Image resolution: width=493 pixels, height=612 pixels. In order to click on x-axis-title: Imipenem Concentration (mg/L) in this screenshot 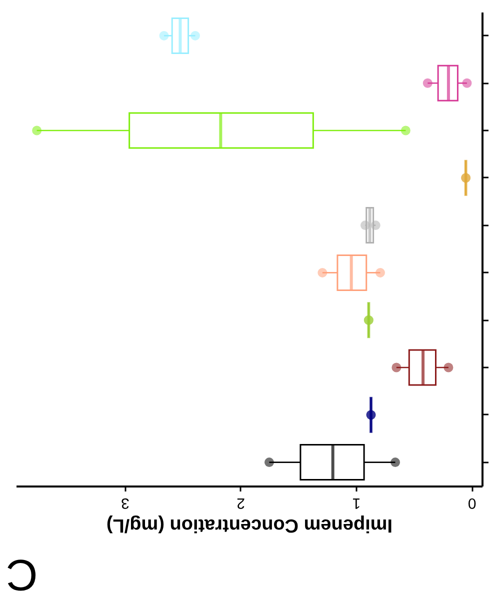, I will do `click(249, 525)`.